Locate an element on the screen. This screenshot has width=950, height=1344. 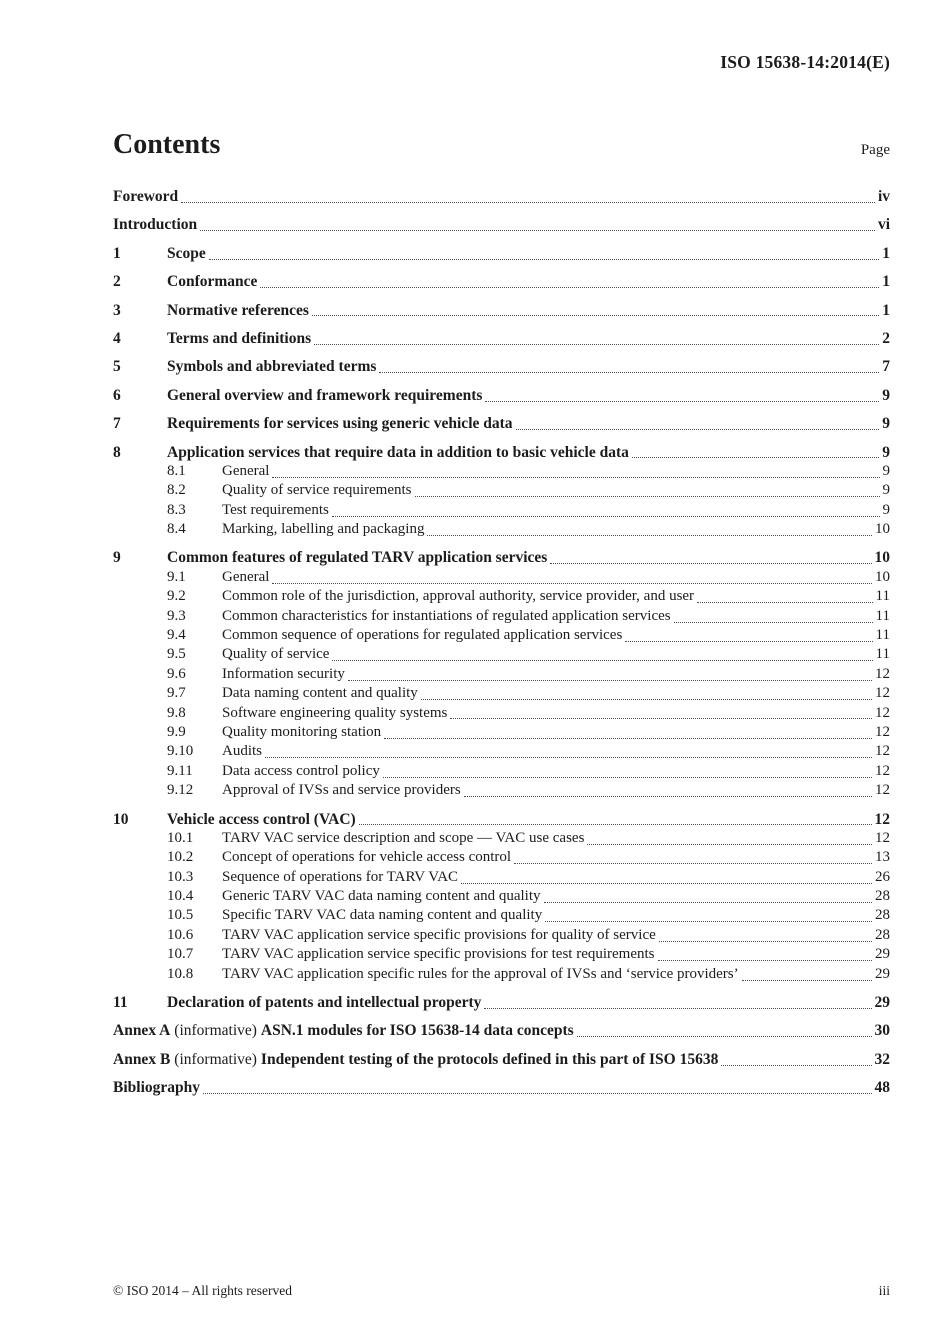
toc-entry-number: 10.8 is located at coordinates (180, 973).